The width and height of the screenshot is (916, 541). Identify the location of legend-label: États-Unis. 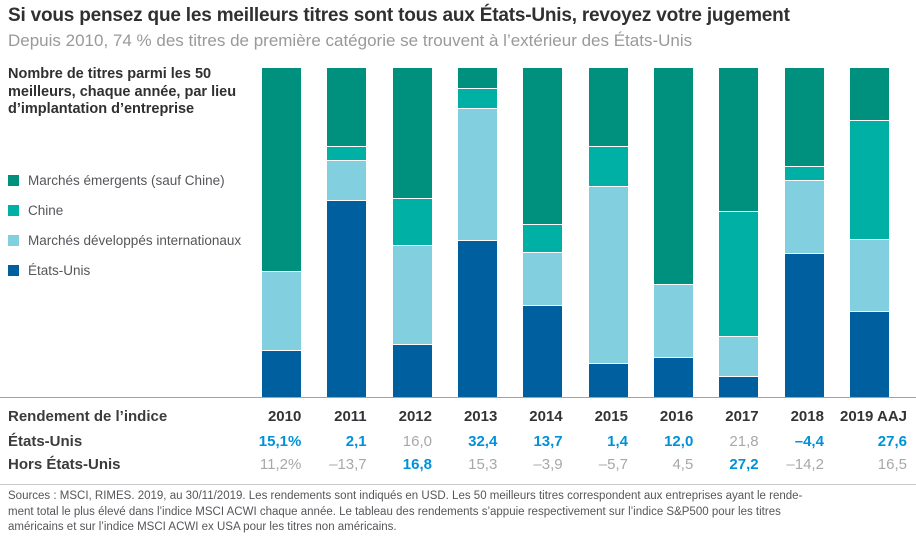
(59, 270).